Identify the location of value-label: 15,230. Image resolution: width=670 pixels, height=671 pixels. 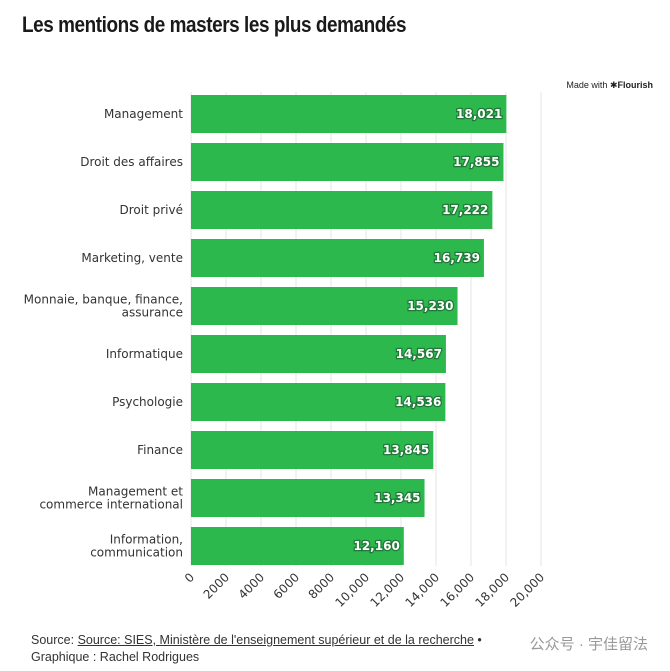
(430, 306).